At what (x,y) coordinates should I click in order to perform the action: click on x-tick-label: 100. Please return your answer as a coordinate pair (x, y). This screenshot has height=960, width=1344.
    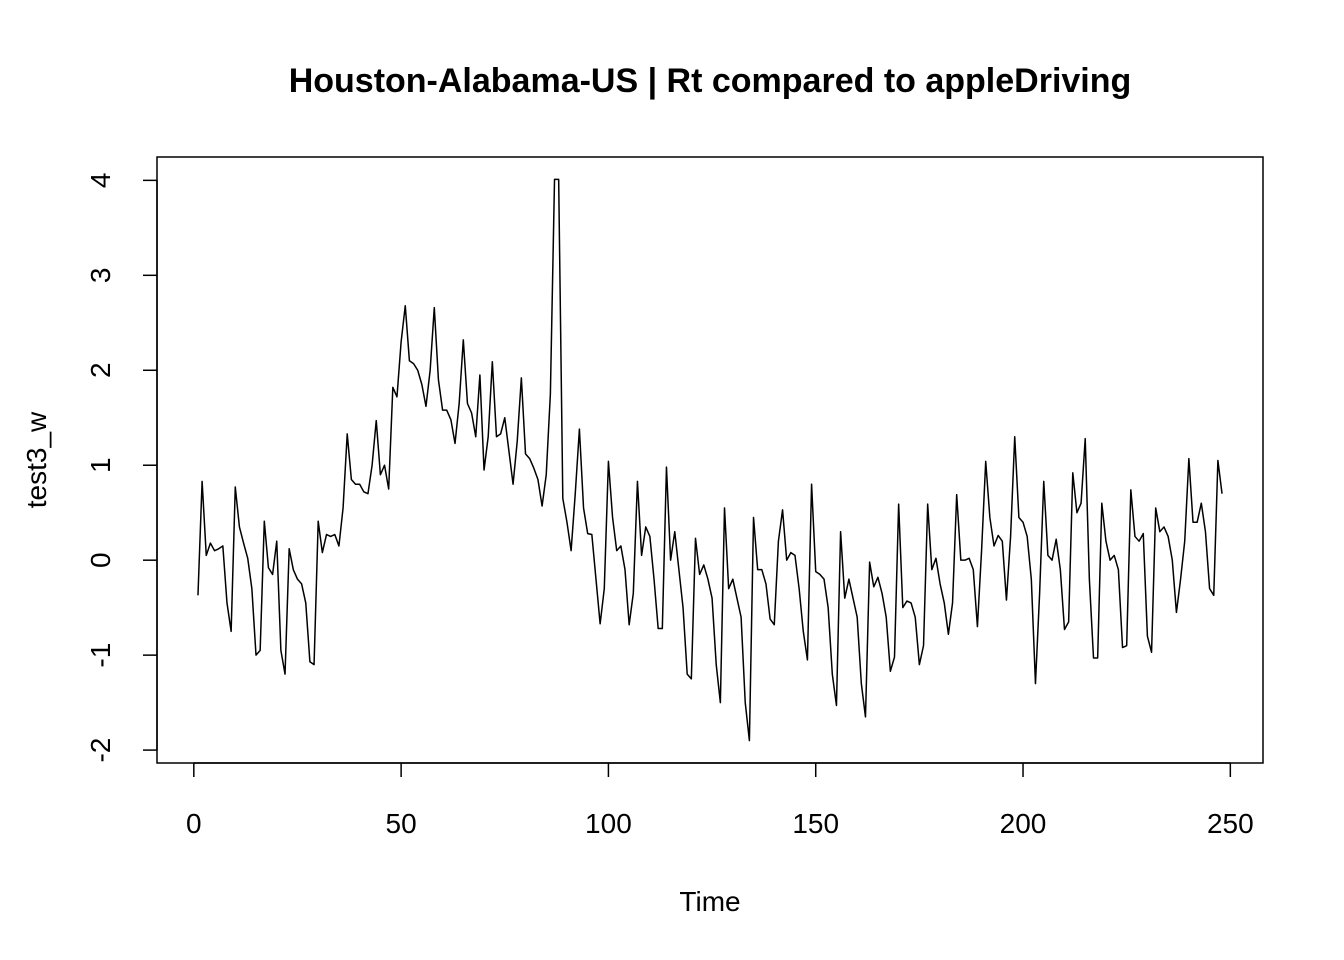
    Looking at the image, I should click on (608, 823).